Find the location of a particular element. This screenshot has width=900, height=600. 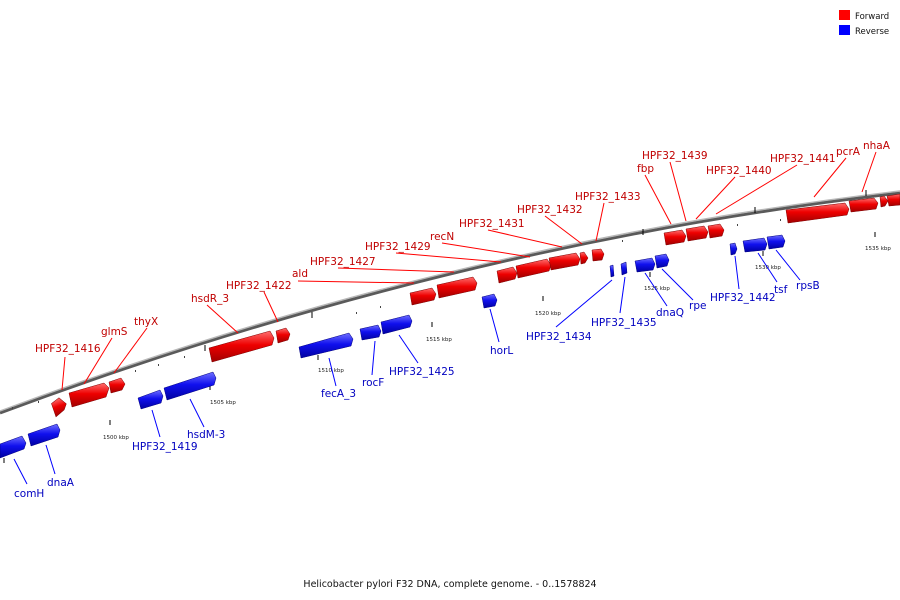

gene-label-hpf32-1434: HPF32_1434 is located at coordinates (559, 337).